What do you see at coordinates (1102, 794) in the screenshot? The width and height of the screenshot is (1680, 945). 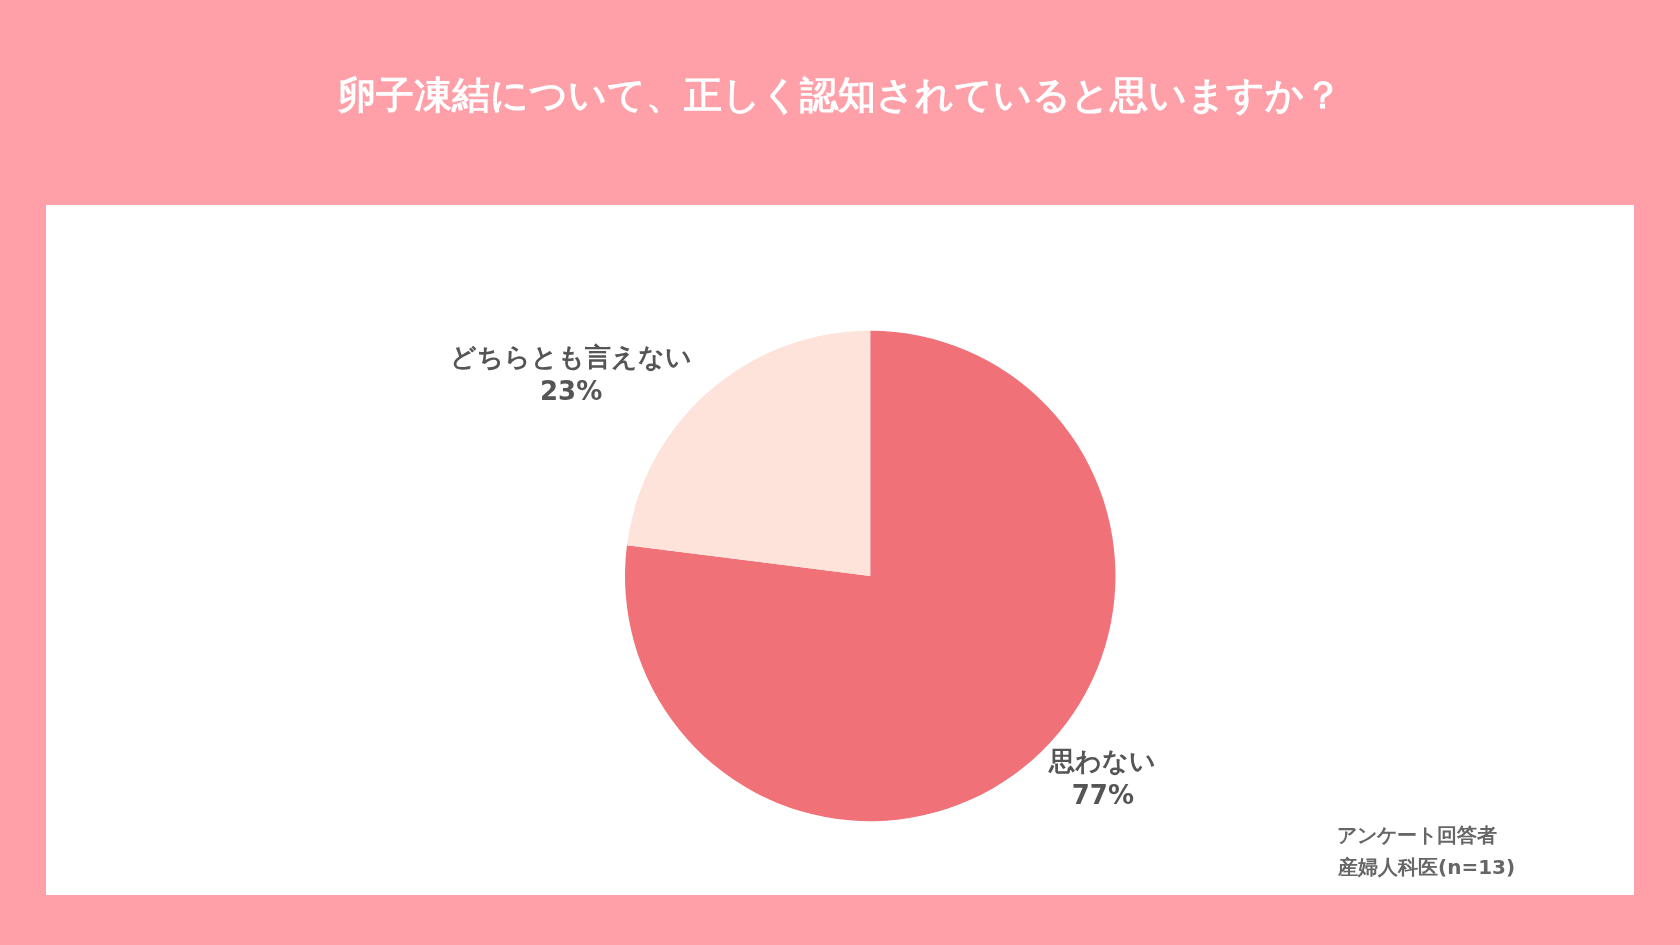 I see `data-label: 77%` at bounding box center [1102, 794].